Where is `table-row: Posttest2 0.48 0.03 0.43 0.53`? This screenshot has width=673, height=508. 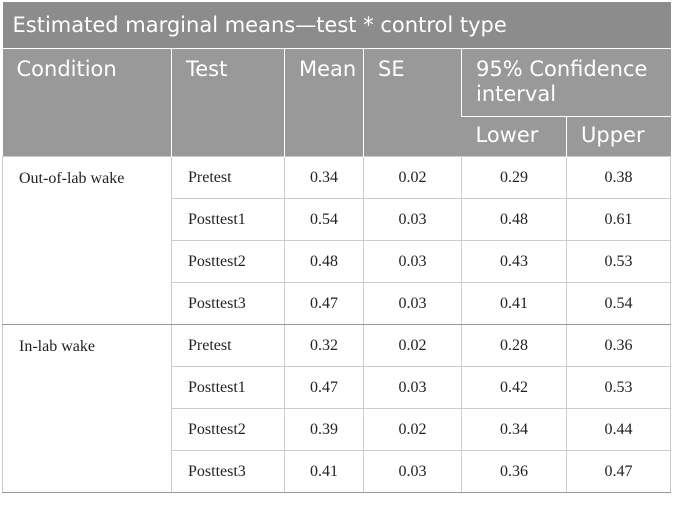 table-row: Posttest2 0.48 0.03 0.43 0.53 is located at coordinates (337, 261).